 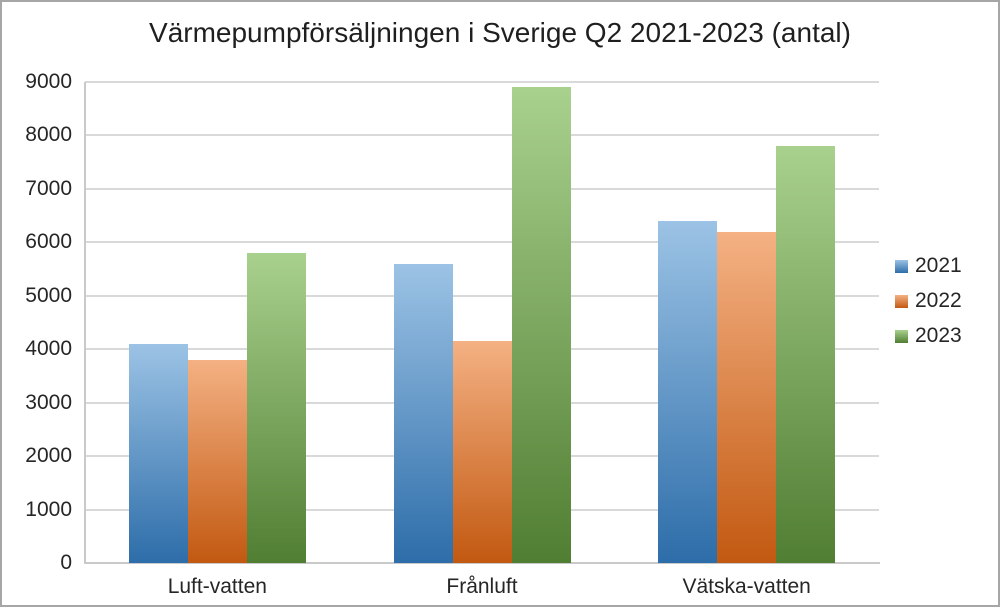 I want to click on y-axis-label: 6000, so click(x=48, y=242).